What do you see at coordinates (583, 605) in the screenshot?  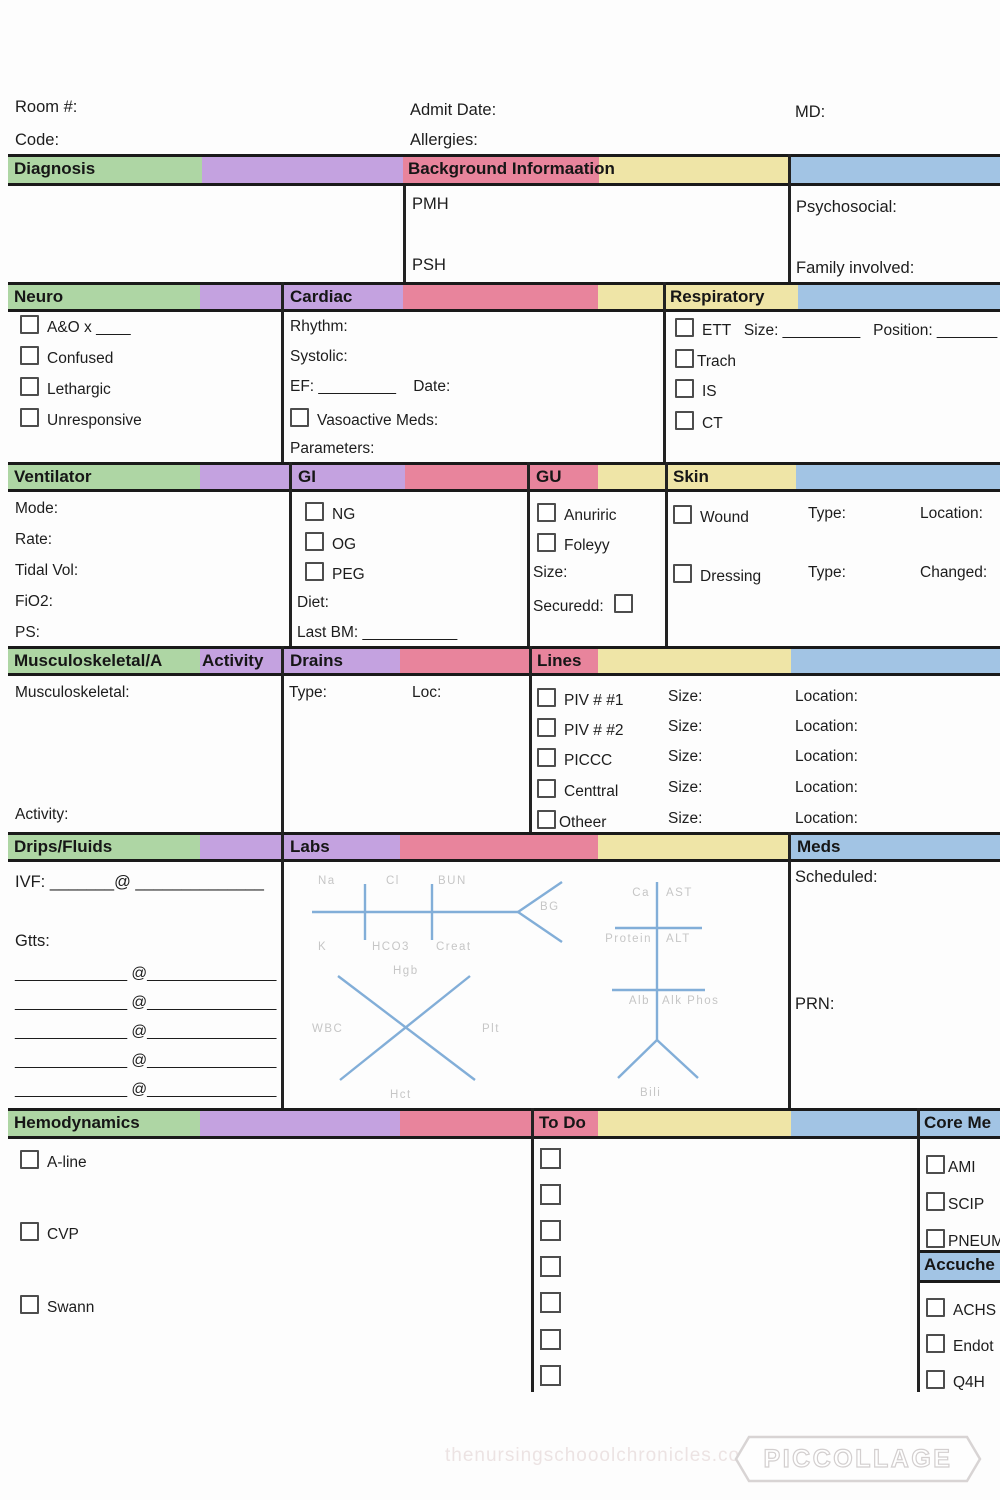 I see `gu-secured-row: Securedd:` at bounding box center [583, 605].